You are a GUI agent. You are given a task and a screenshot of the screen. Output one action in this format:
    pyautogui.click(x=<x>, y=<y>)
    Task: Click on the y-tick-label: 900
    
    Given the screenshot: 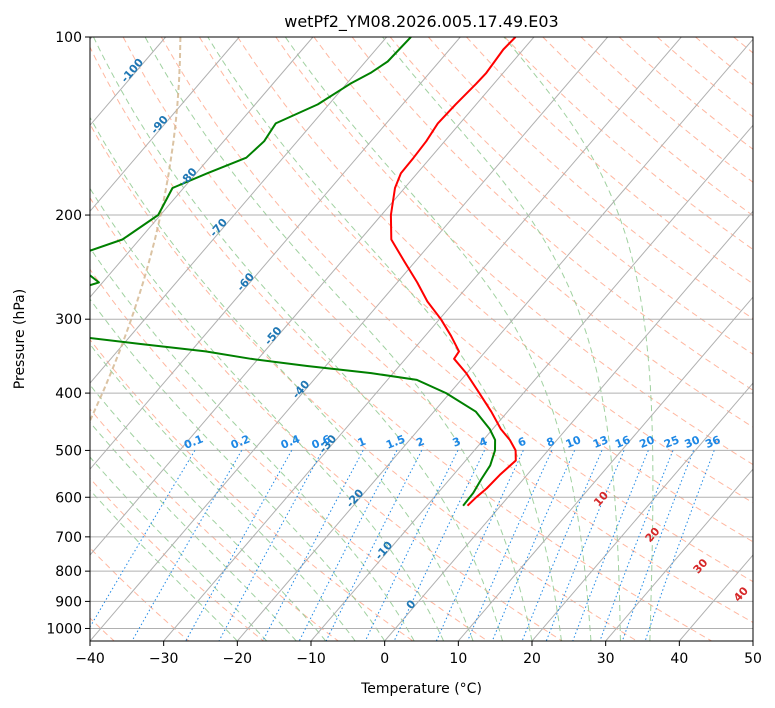 What is the action you would take?
    pyautogui.click(x=68, y=602)
    